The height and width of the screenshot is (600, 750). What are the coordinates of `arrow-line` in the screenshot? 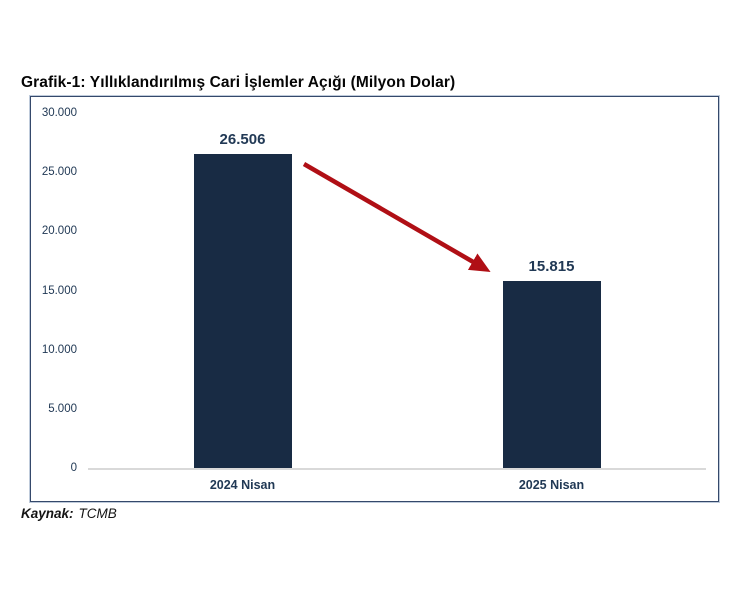 It's located at (396, 217).